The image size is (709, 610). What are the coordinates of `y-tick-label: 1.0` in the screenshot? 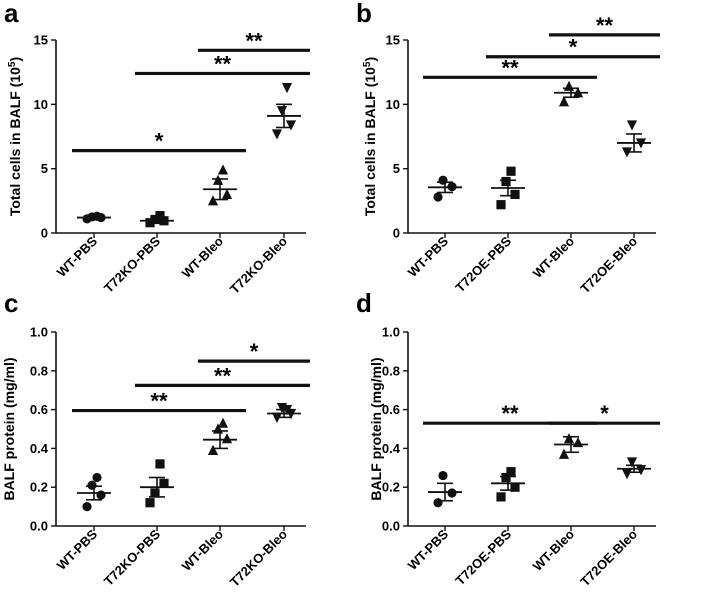 It's located at (39, 332).